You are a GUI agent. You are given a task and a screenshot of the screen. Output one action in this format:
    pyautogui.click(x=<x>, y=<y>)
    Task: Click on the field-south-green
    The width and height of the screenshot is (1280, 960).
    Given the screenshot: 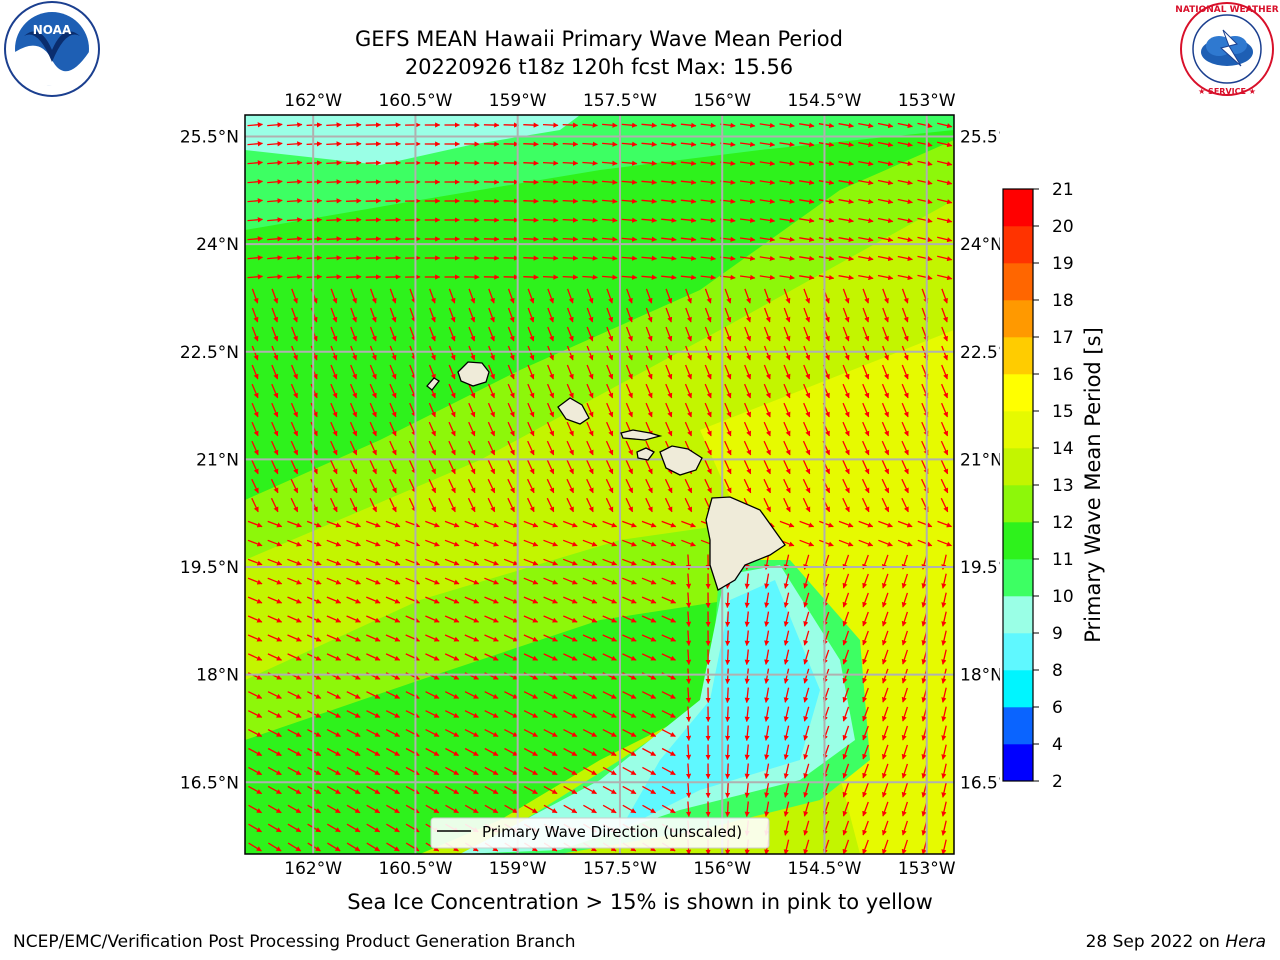 What is the action you would take?
    pyautogui.click(x=487, y=727)
    